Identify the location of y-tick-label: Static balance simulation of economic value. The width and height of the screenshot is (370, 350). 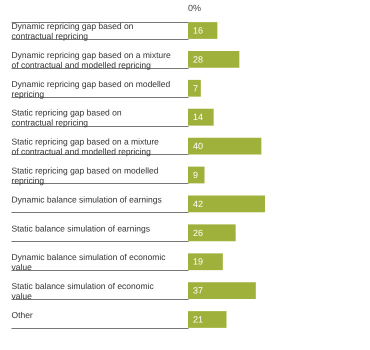
(83, 291).